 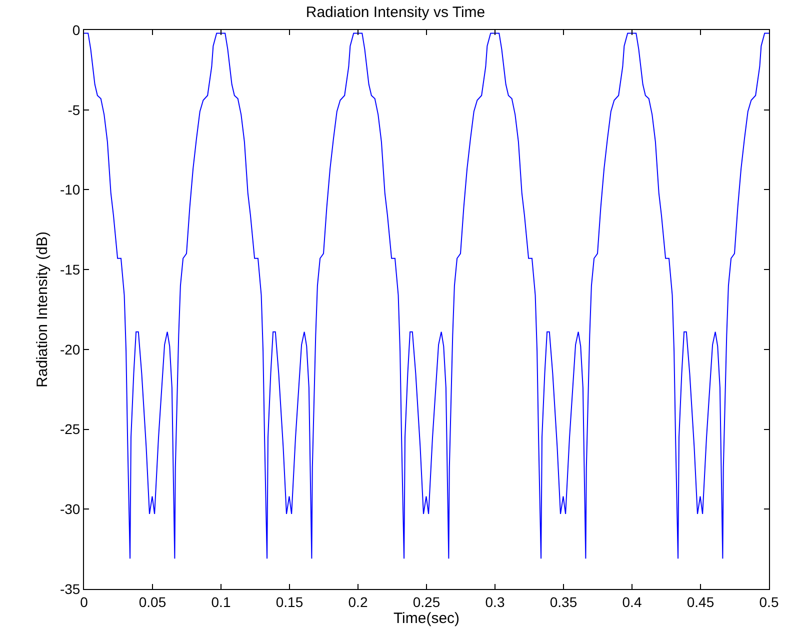 What do you see at coordinates (564, 602) in the screenshot?
I see `x-tick-label: 0.35` at bounding box center [564, 602].